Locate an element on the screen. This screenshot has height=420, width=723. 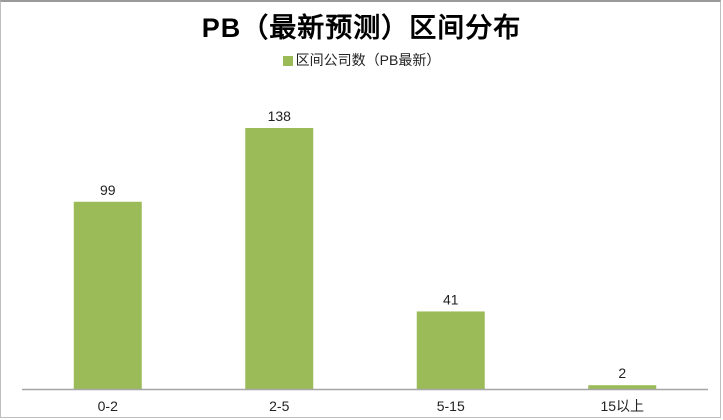
data-label: 138 is located at coordinates (280, 116).